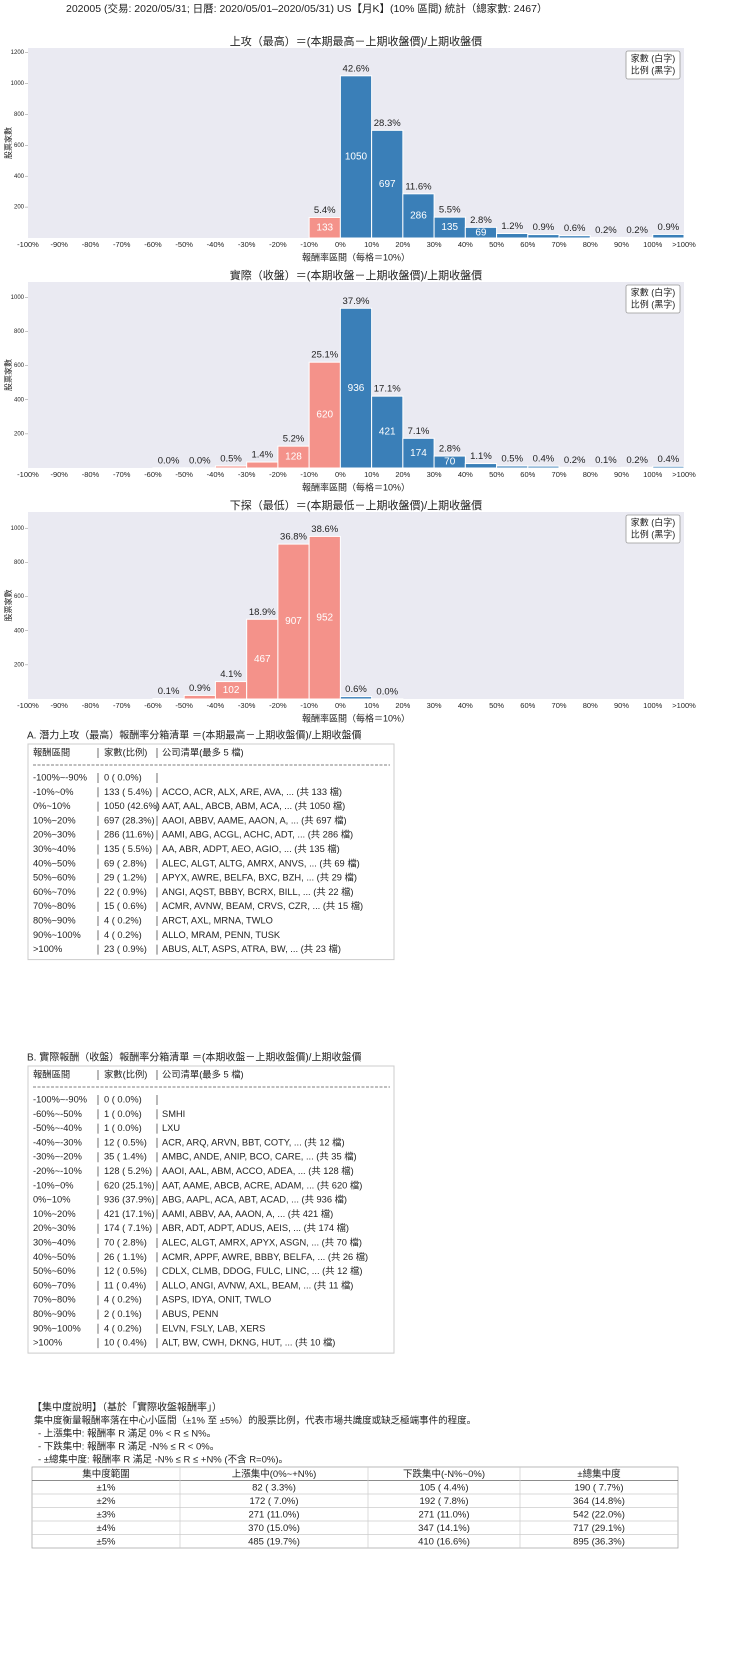 The width and height of the screenshot is (740, 1660). Describe the element at coordinates (450, 210) in the screenshot. I see `bar-share-label: 5.5%` at that location.